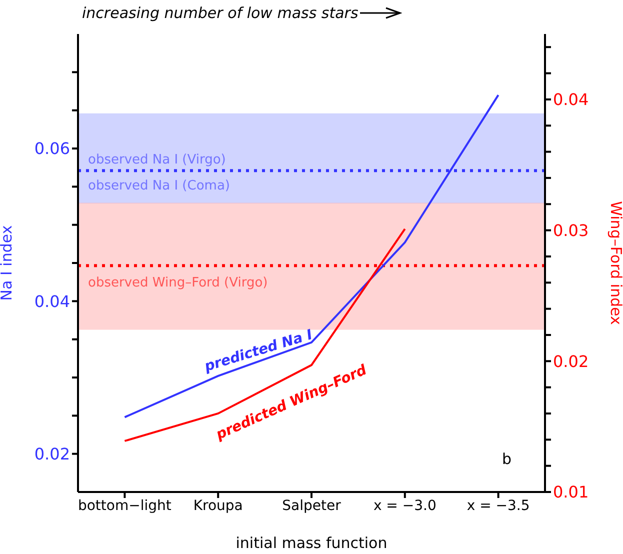 This screenshot has width=623, height=554. Describe the element at coordinates (52, 148) in the screenshot. I see `y-tick-label: 0.06` at that location.